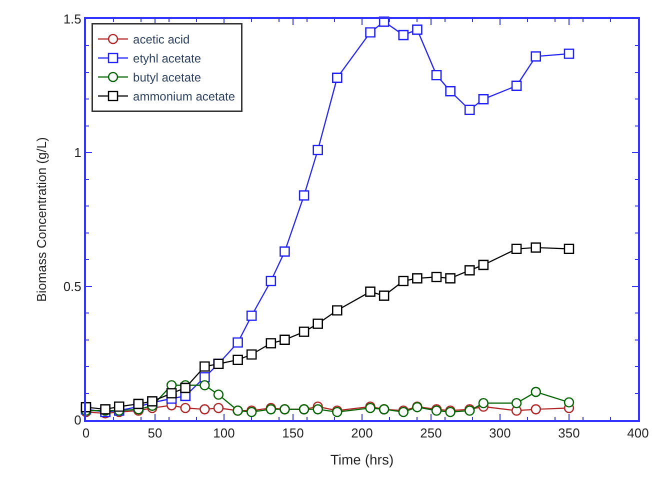  What do you see at coordinates (638, 433) in the screenshot?
I see `x-tick-label: 400` at bounding box center [638, 433].